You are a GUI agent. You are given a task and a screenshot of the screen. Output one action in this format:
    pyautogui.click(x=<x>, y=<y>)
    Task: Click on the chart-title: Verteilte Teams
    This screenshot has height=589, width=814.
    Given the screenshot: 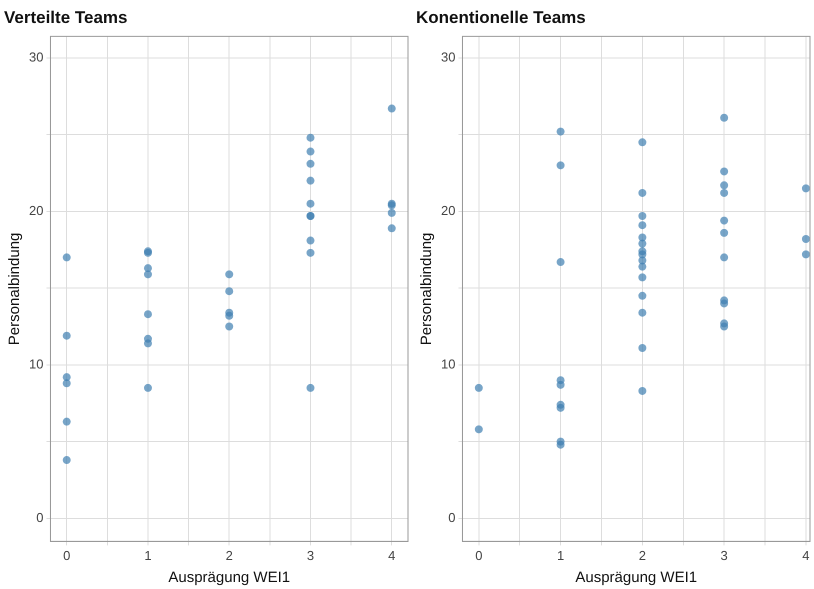 What is the action you would take?
    pyautogui.click(x=66, y=17)
    